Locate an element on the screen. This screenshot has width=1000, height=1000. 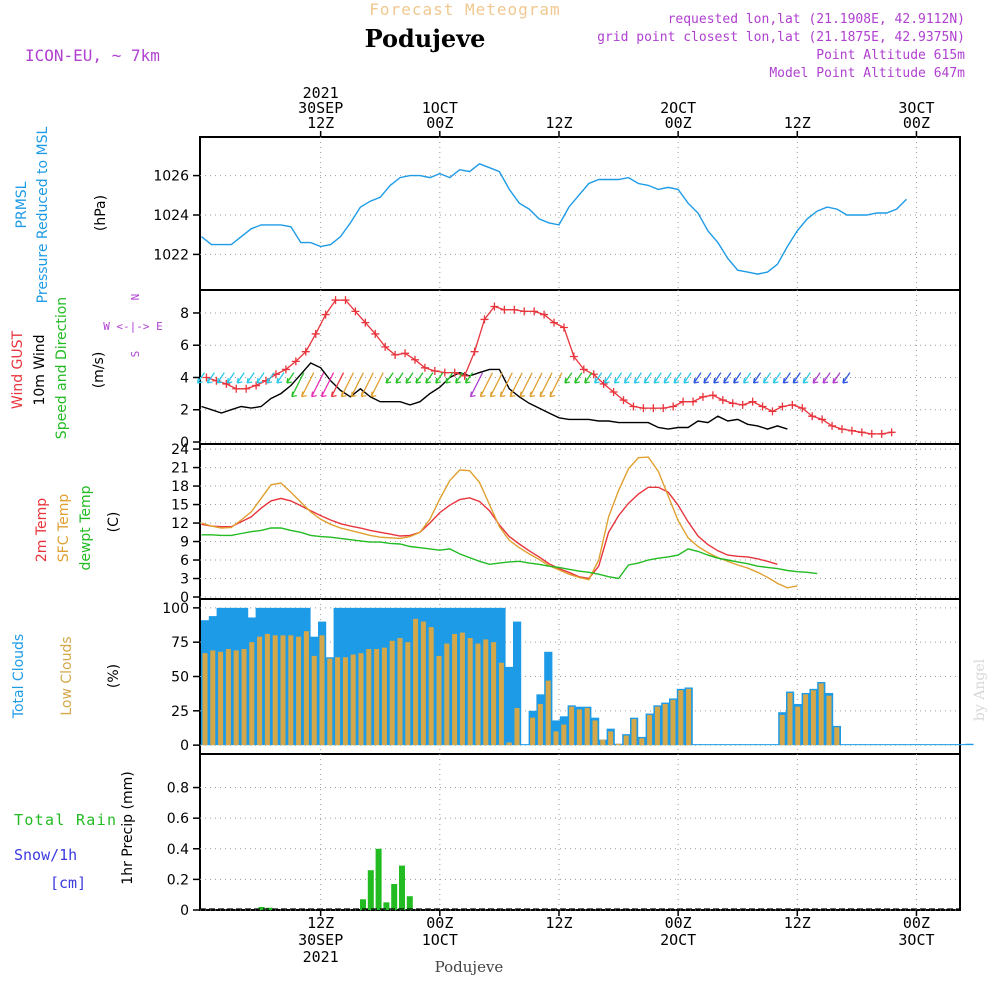
point-altitude: Point Altitude 615m is located at coordinates (890, 55).